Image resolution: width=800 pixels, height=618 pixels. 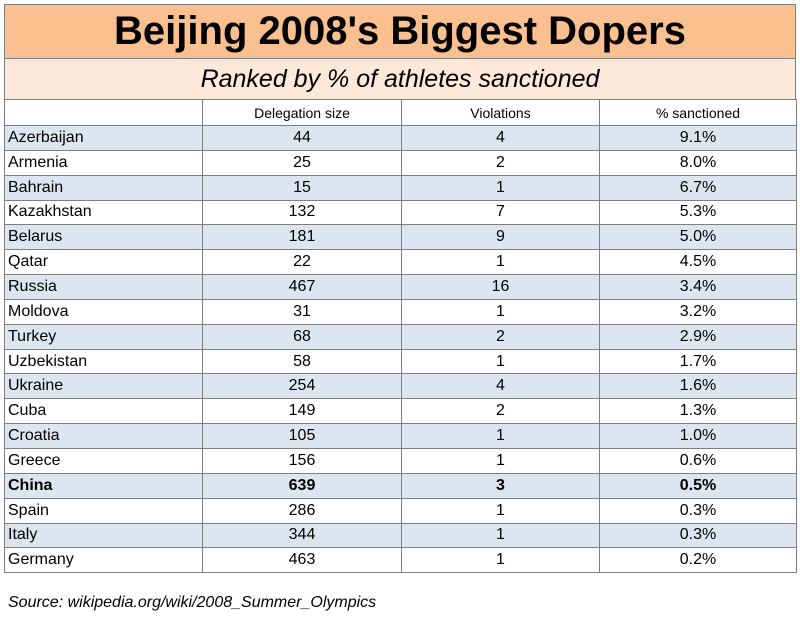 What do you see at coordinates (500, 237) in the screenshot?
I see `cell-violations: 9` at bounding box center [500, 237].